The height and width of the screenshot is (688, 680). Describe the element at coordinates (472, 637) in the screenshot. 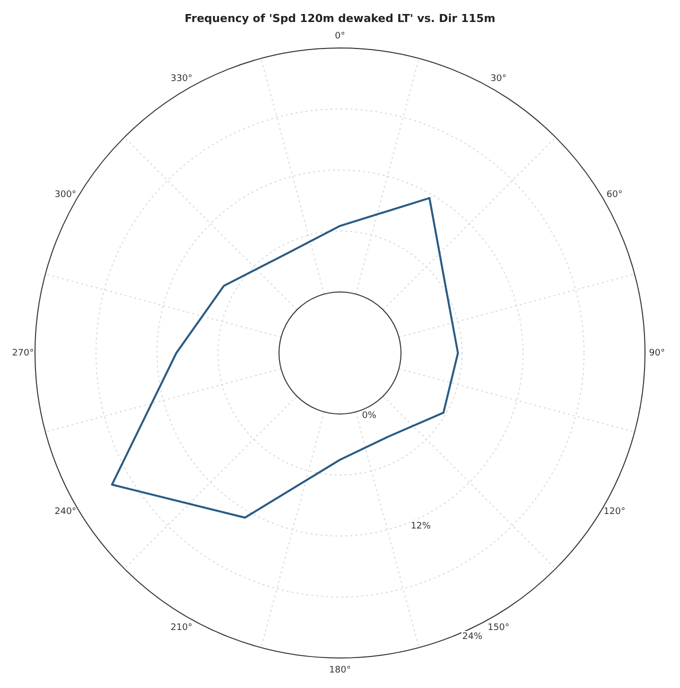

I see `y-tick-label: 24%` at that location.